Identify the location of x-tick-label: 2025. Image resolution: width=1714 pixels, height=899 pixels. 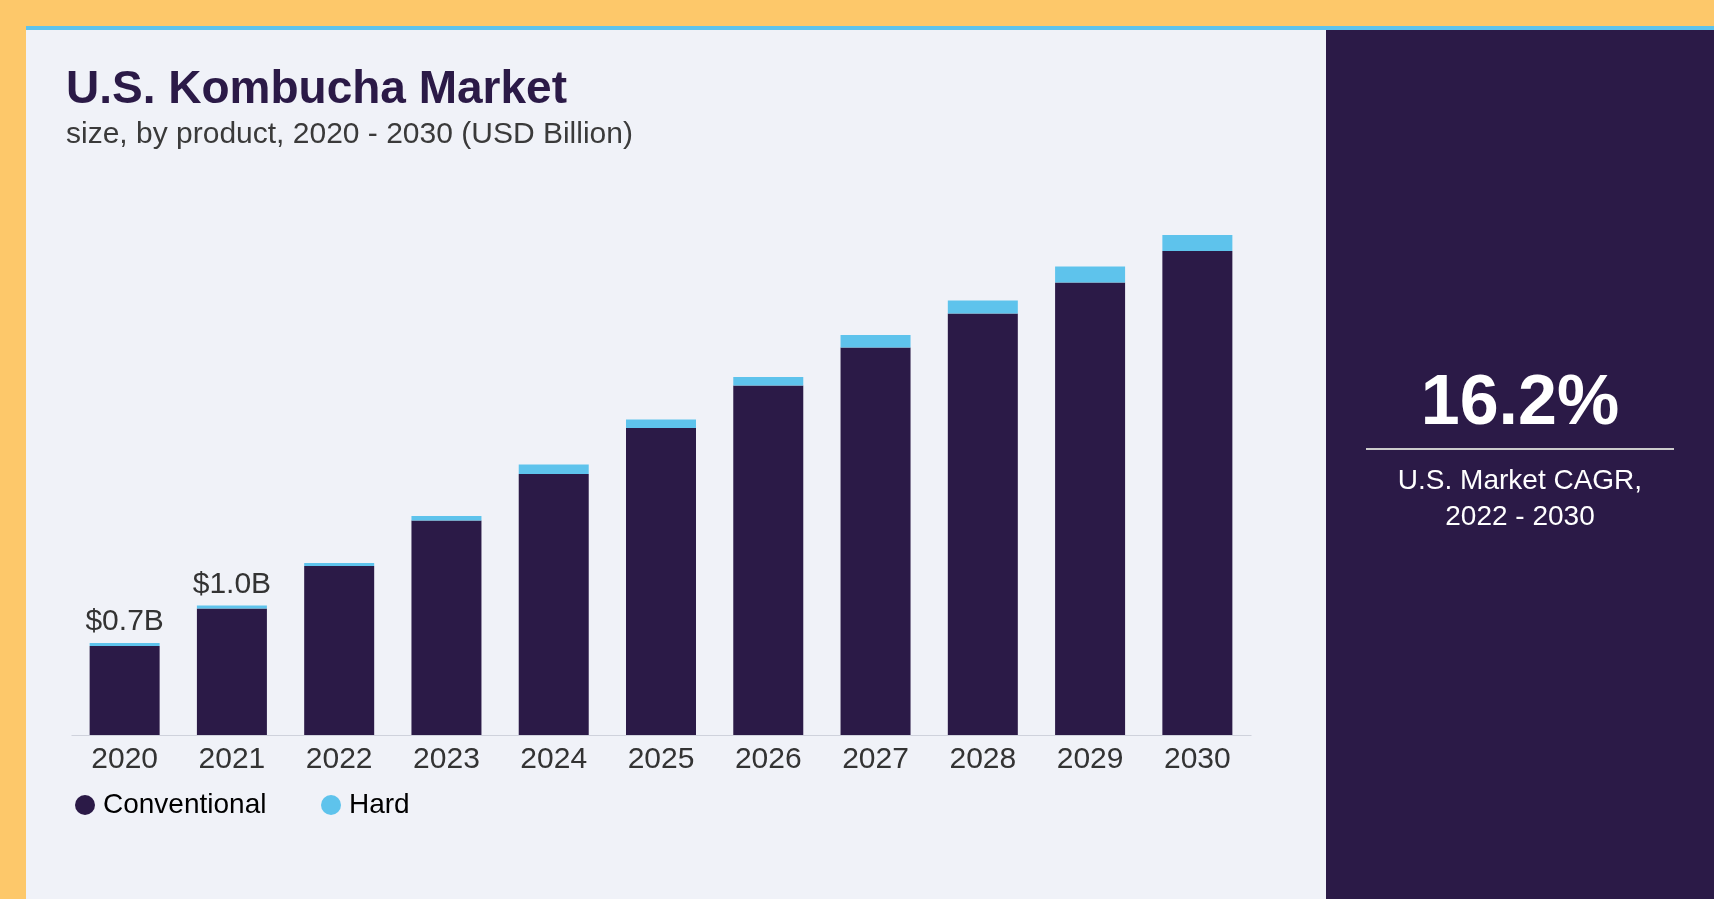
(661, 757).